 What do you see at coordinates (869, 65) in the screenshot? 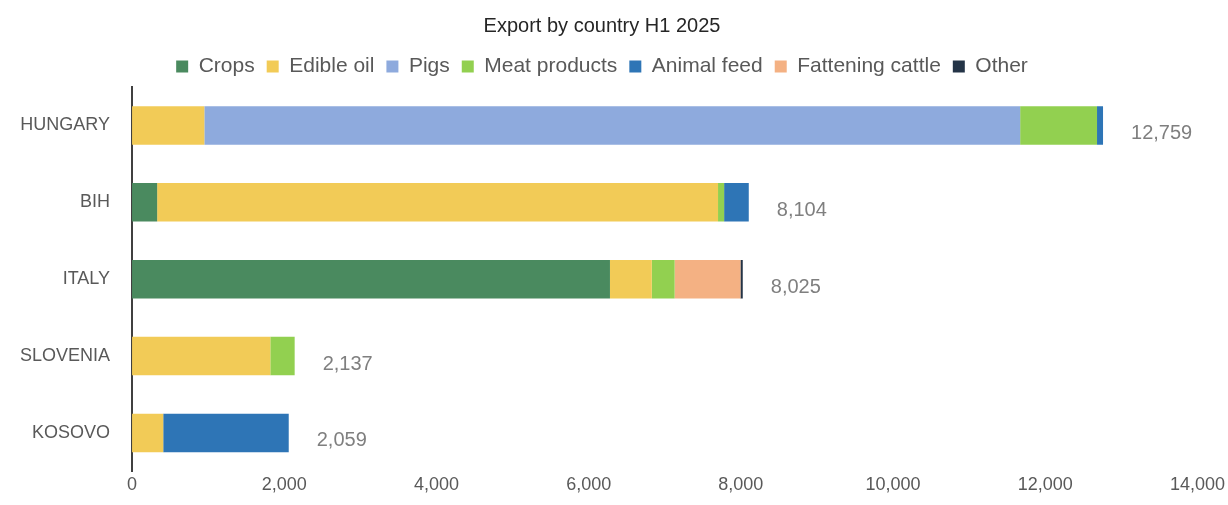
I see `legend-label: Fattening cattle` at bounding box center [869, 65].